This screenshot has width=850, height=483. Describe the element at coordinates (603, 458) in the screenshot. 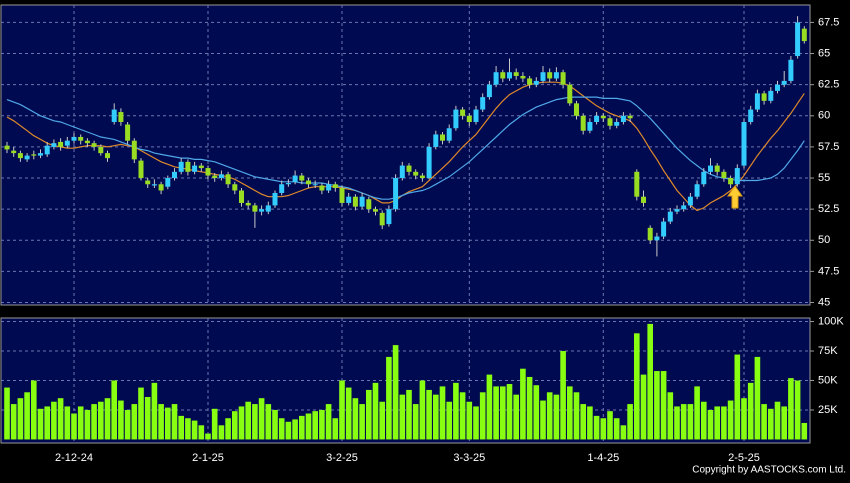

I see `x-tick-label: 1-4-25` at that location.